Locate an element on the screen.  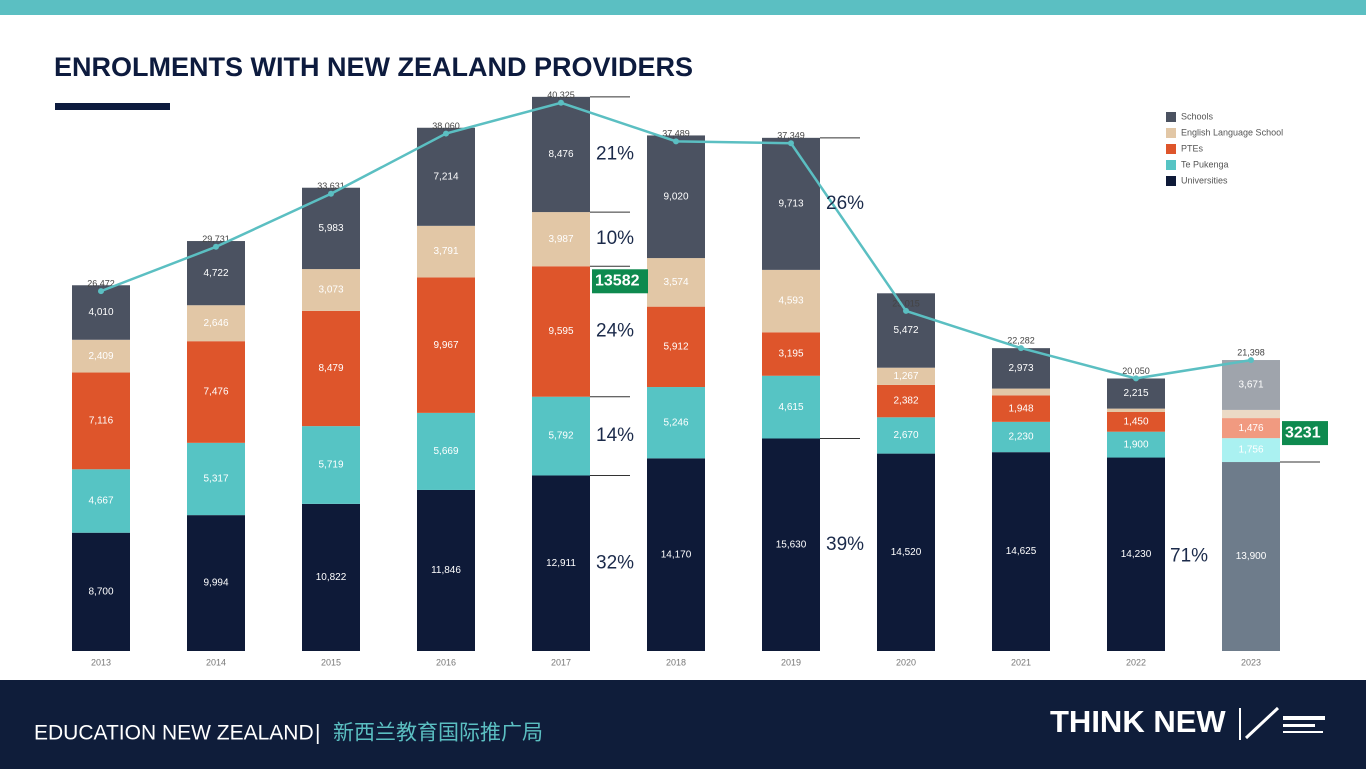
segment-label: 2,670 is located at coordinates (905, 435).